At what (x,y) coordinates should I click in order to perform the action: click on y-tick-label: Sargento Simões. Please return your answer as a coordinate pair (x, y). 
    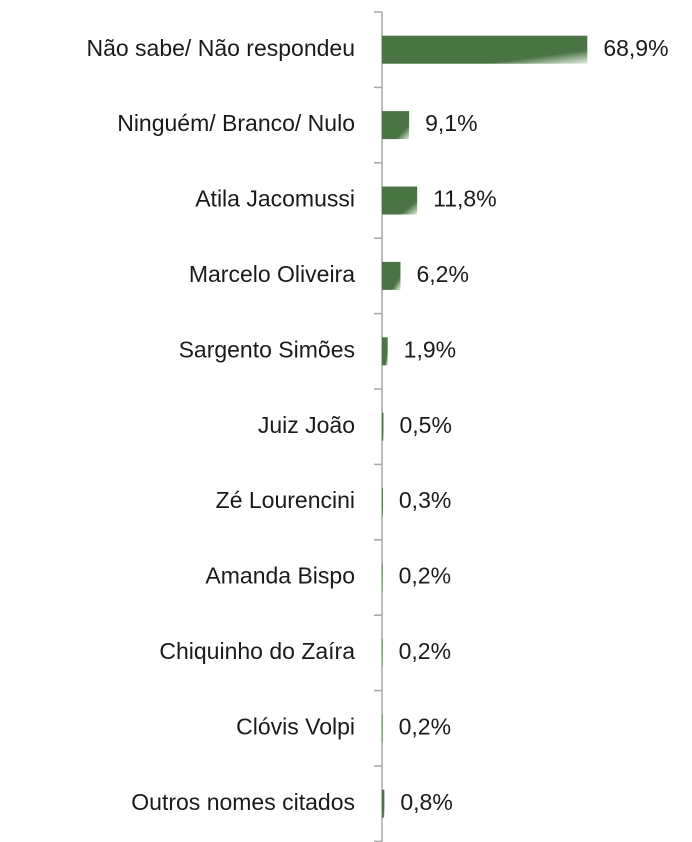
    Looking at the image, I should click on (267, 349).